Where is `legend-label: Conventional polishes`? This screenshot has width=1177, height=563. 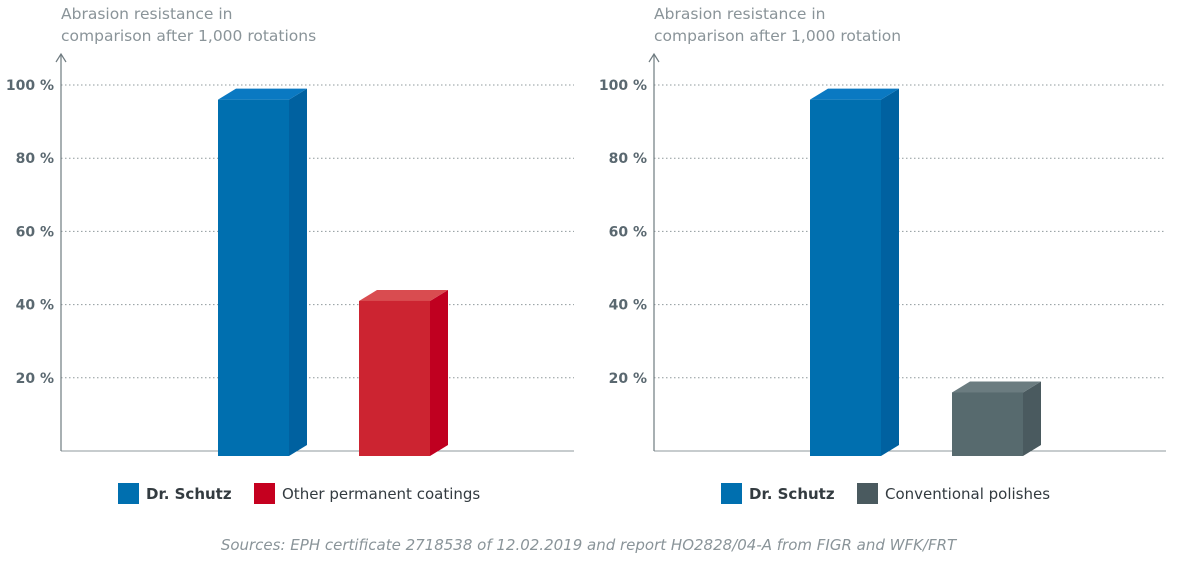
legend-label: Conventional polishes is located at coordinates (967, 494).